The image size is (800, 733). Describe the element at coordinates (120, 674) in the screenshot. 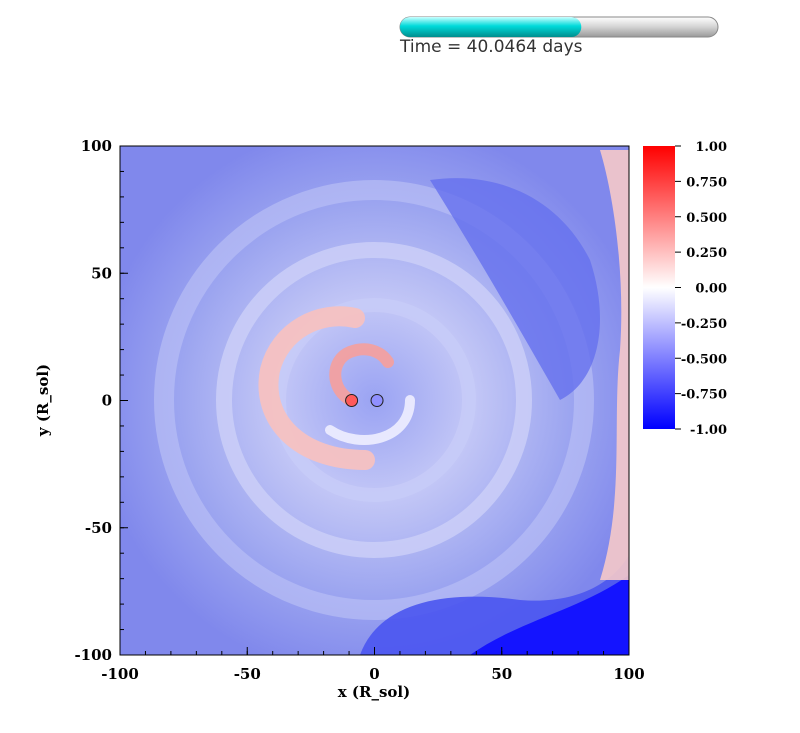

I see `x-tick-label: -100` at that location.